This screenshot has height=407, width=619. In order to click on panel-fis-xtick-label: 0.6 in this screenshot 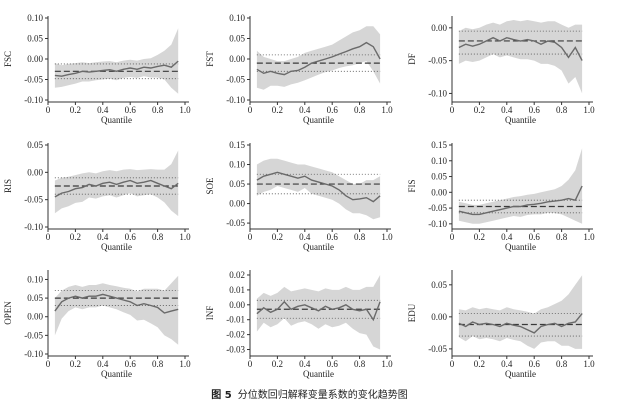, I will do `click(535, 237)`.